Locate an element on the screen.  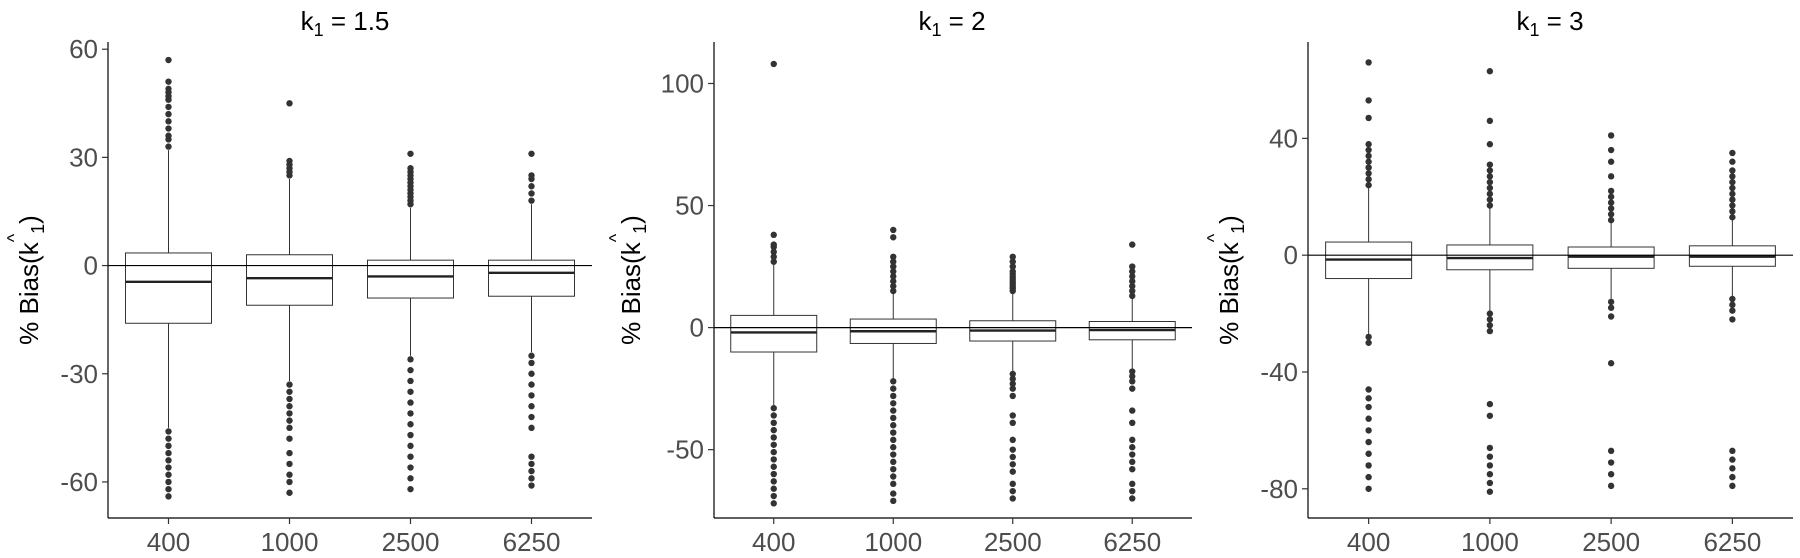
x-tick-label: 1000 is located at coordinates (290, 542).